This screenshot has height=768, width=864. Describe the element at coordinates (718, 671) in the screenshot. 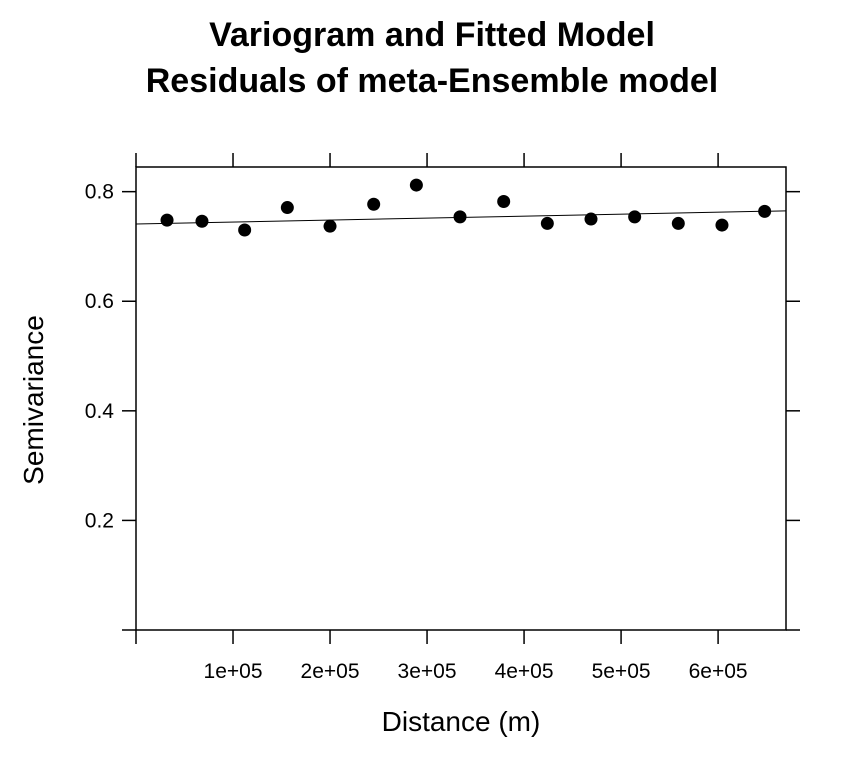

I see `x-tick-label: 6e+05` at that location.